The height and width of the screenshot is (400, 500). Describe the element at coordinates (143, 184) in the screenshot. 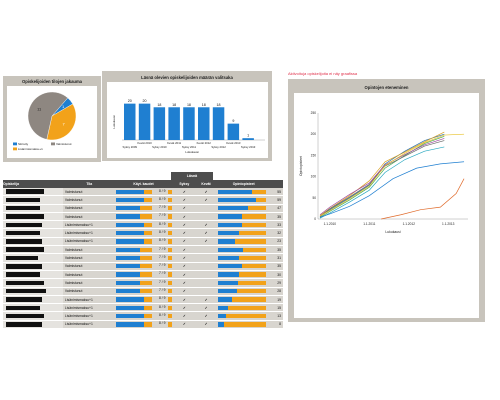

I see `col-terms: Käyt. kaudet` at that location.